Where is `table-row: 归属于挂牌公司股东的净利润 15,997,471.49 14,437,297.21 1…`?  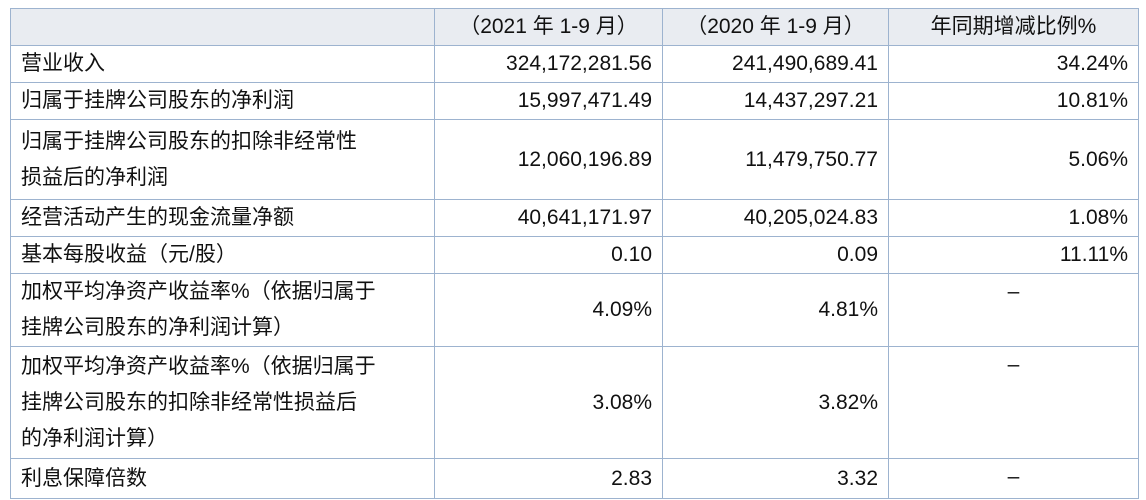 table-row: 归属于挂牌公司股东的净利润 15,997,471.49 14,437,297.21 1… is located at coordinates (574, 101).